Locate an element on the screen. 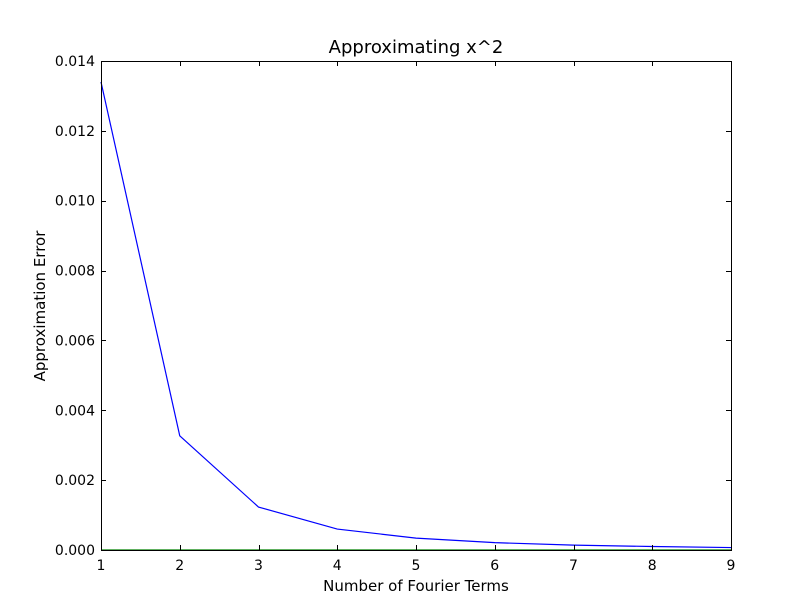 The image size is (812, 612). y-axis-label: Approximation Error is located at coordinates (40, 306).